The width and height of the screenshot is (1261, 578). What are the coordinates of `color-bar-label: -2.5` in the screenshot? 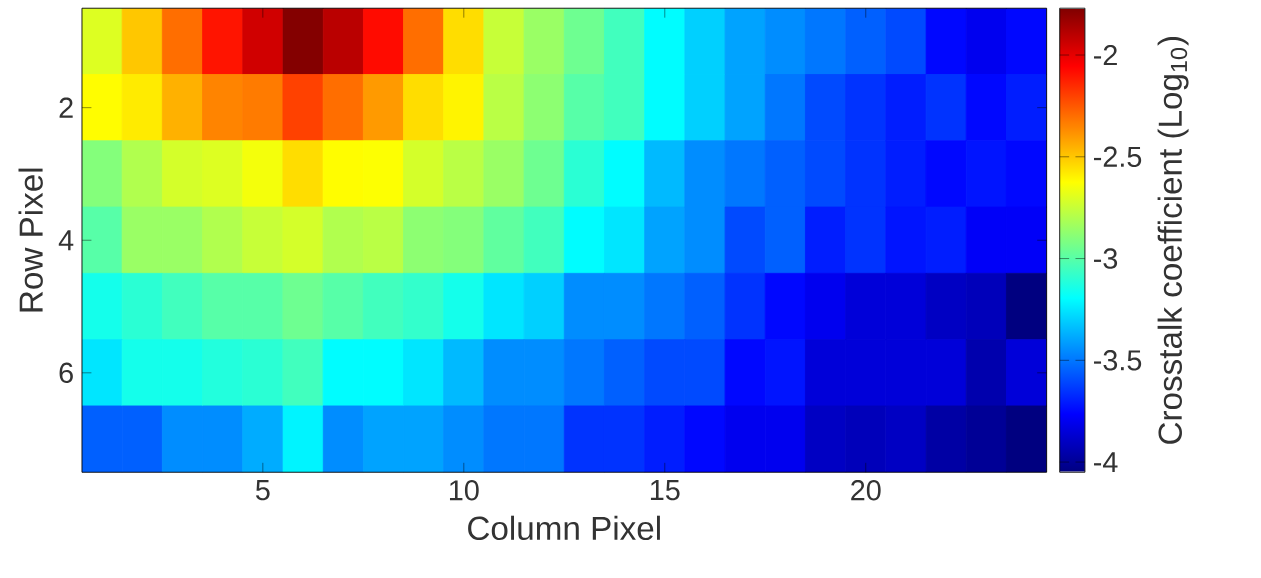 It's located at (1118, 156).